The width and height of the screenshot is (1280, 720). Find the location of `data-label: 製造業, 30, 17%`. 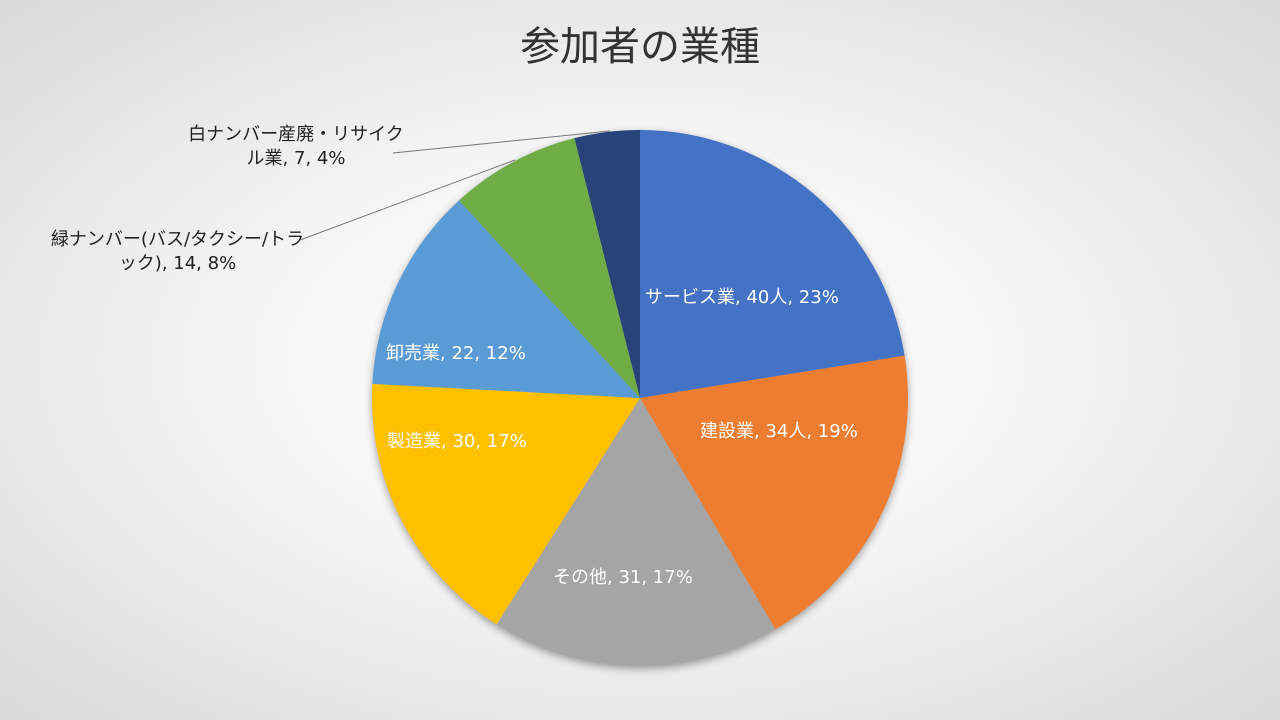

data-label: 製造業, 30, 17% is located at coordinates (457, 441).